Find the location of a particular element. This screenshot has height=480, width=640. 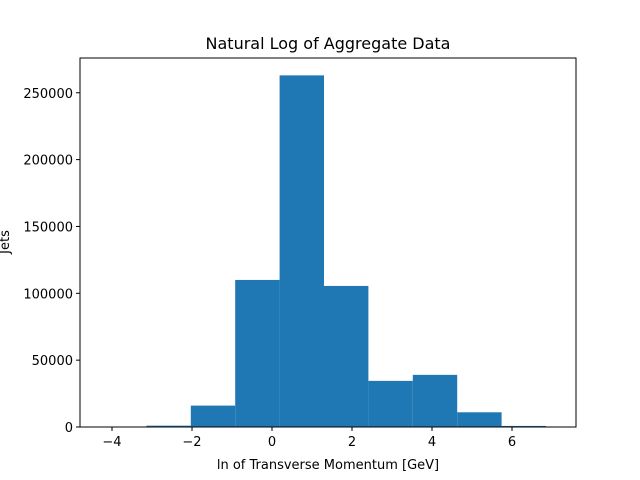

x-tick-label: 6 is located at coordinates (512, 442).